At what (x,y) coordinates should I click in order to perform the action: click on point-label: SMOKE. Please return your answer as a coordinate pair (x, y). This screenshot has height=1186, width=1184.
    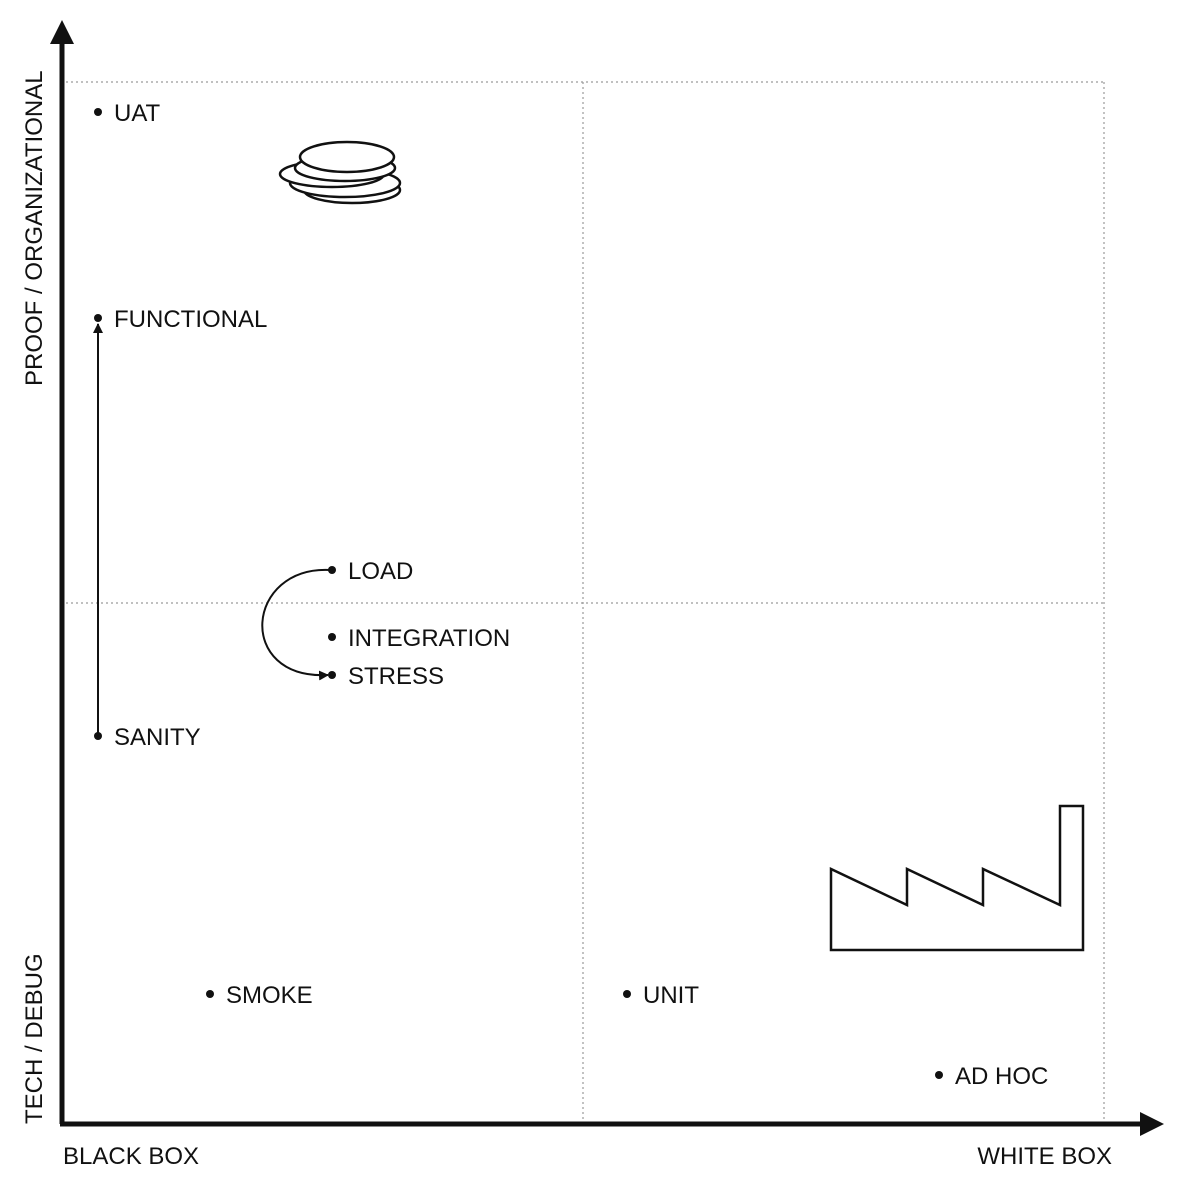
    Looking at the image, I should click on (269, 995).